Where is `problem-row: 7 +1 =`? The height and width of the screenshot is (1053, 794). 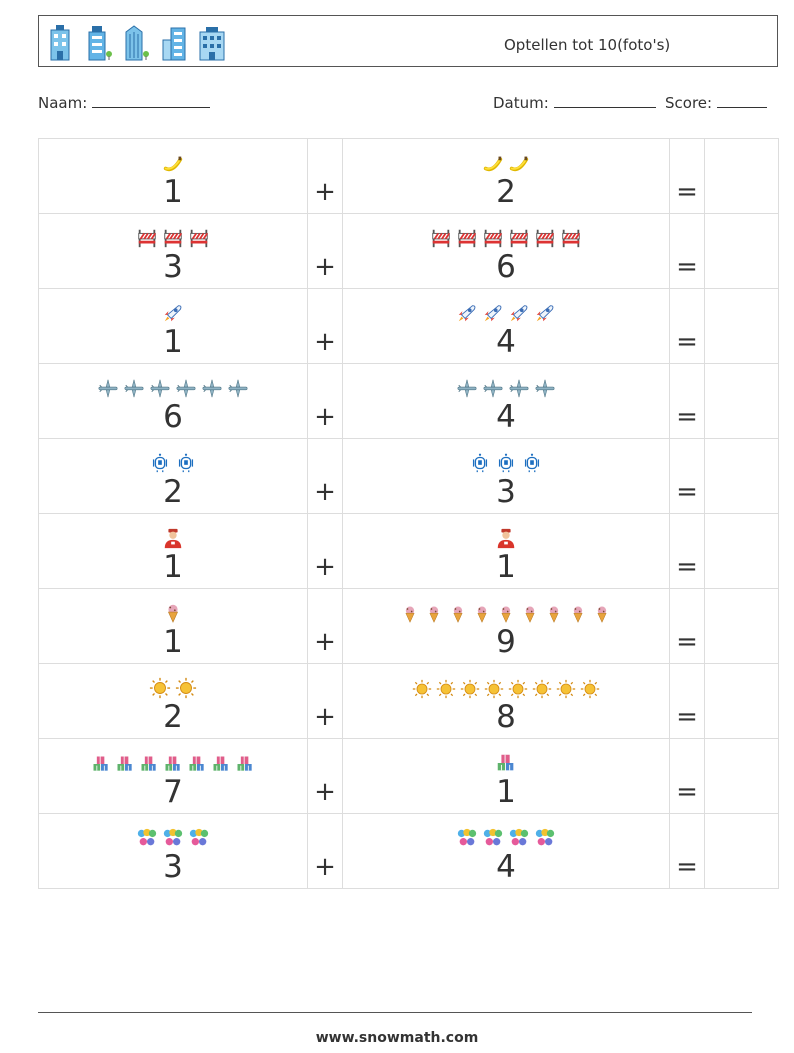
problem-row: 7 +1 = is located at coordinates (408, 776).